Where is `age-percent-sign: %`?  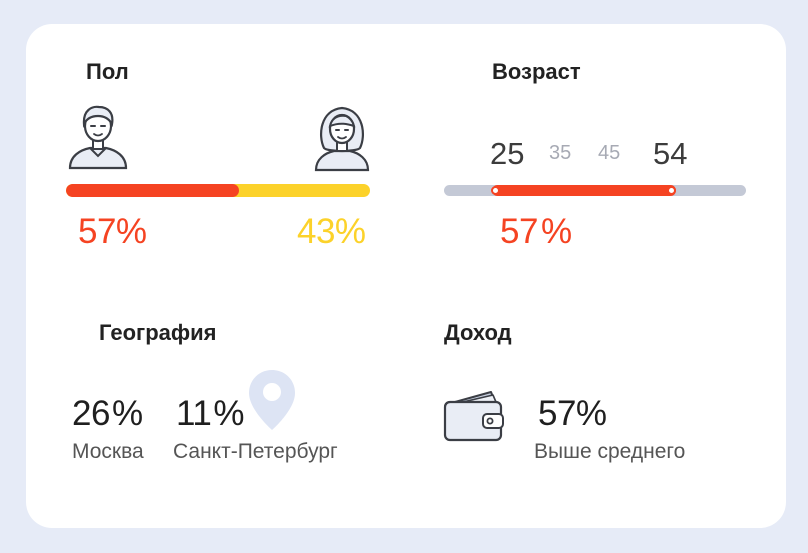
age-percent-sign: % is located at coordinates (556, 231).